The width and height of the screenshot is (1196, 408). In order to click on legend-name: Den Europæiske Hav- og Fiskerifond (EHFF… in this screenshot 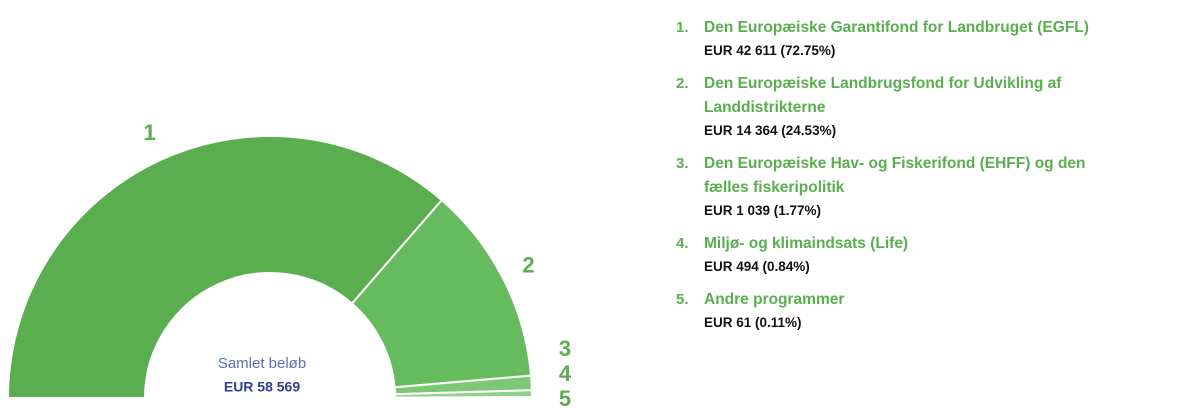, I will do `click(895, 175)`.